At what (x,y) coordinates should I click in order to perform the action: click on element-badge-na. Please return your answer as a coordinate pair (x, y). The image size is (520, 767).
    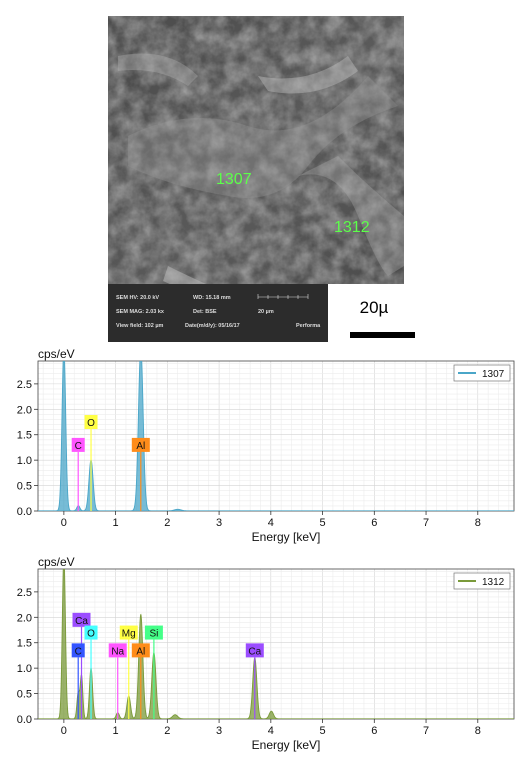
    Looking at the image, I should click on (117, 650).